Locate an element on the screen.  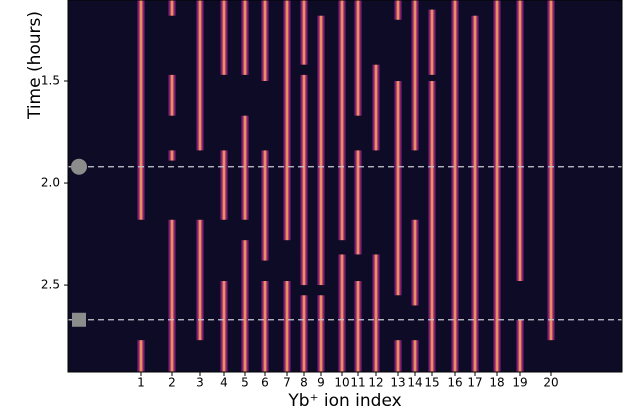
x-tick-label: 9 is located at coordinates (321, 383).